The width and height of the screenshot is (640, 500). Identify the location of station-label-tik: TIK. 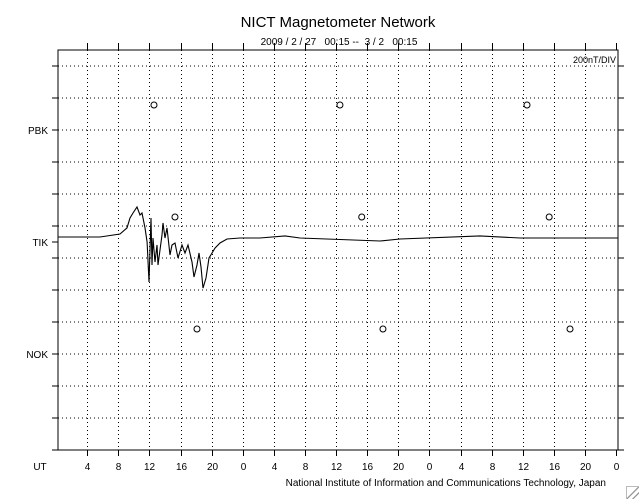
(40, 243).